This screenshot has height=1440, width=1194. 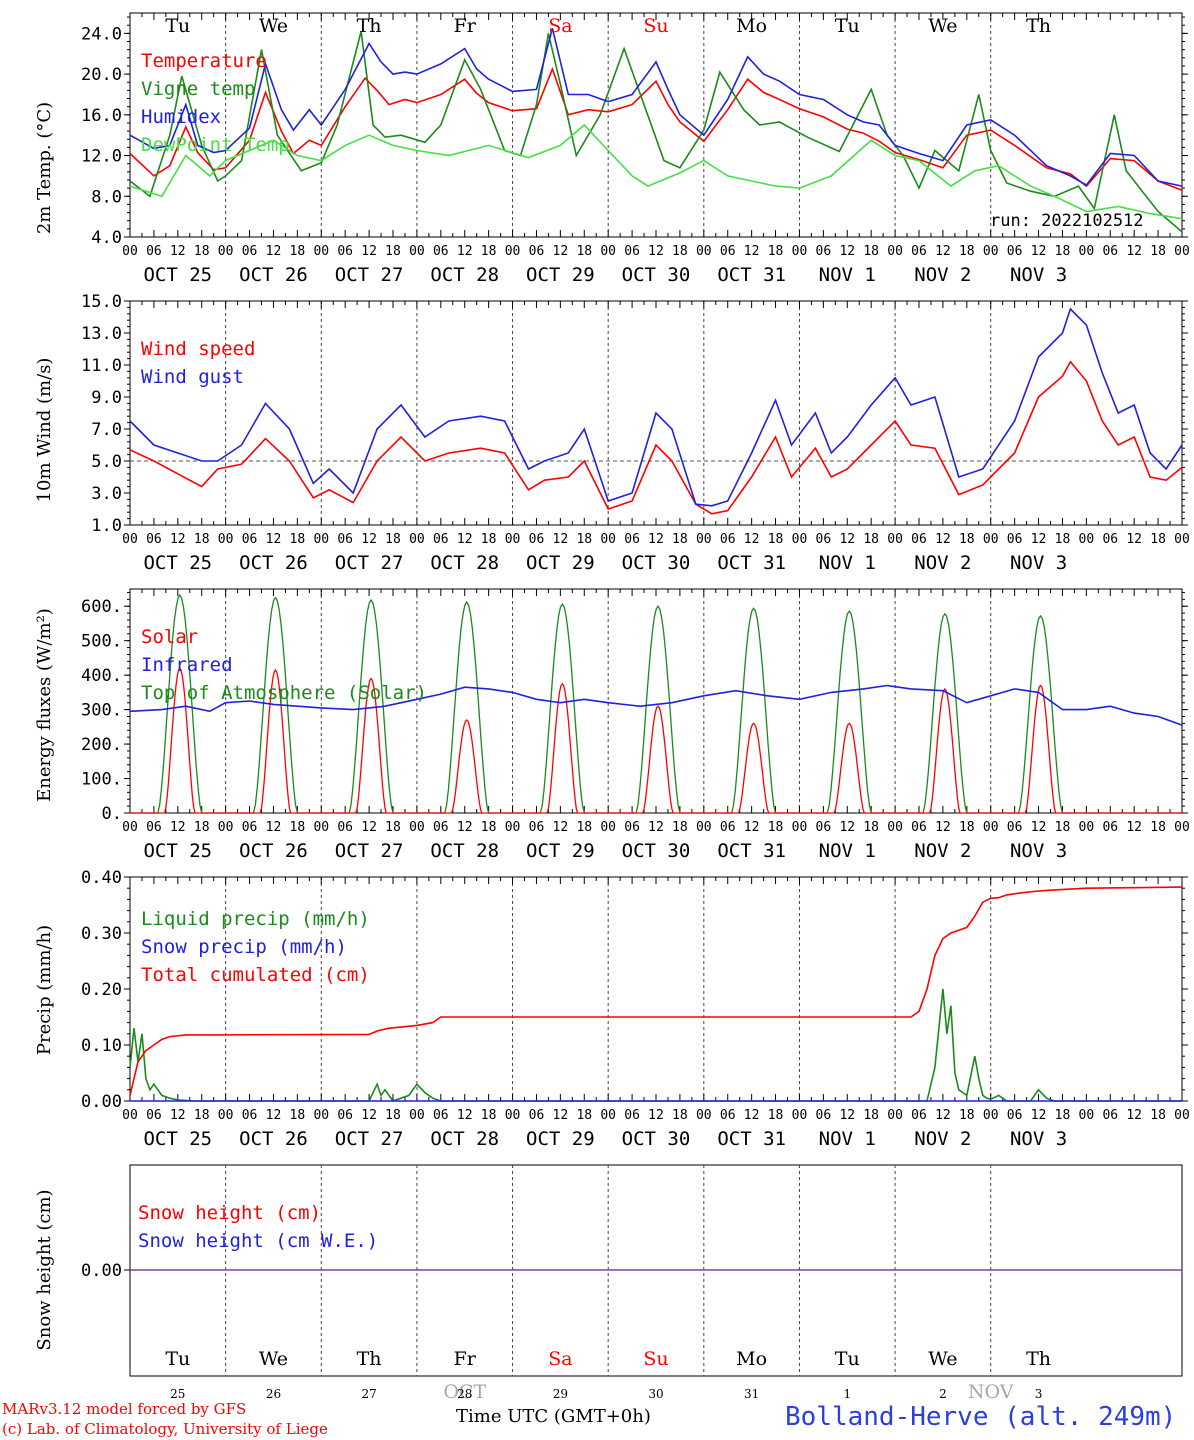 What do you see at coordinates (101, 990) in the screenshot?
I see `y-tick-label: 0.20` at bounding box center [101, 990].